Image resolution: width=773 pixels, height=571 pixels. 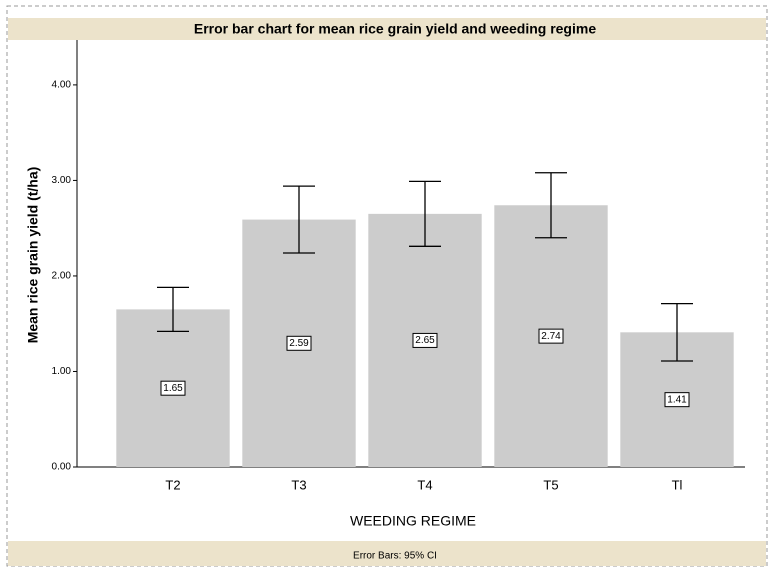 I want to click on footer-bar, so click(x=387, y=553).